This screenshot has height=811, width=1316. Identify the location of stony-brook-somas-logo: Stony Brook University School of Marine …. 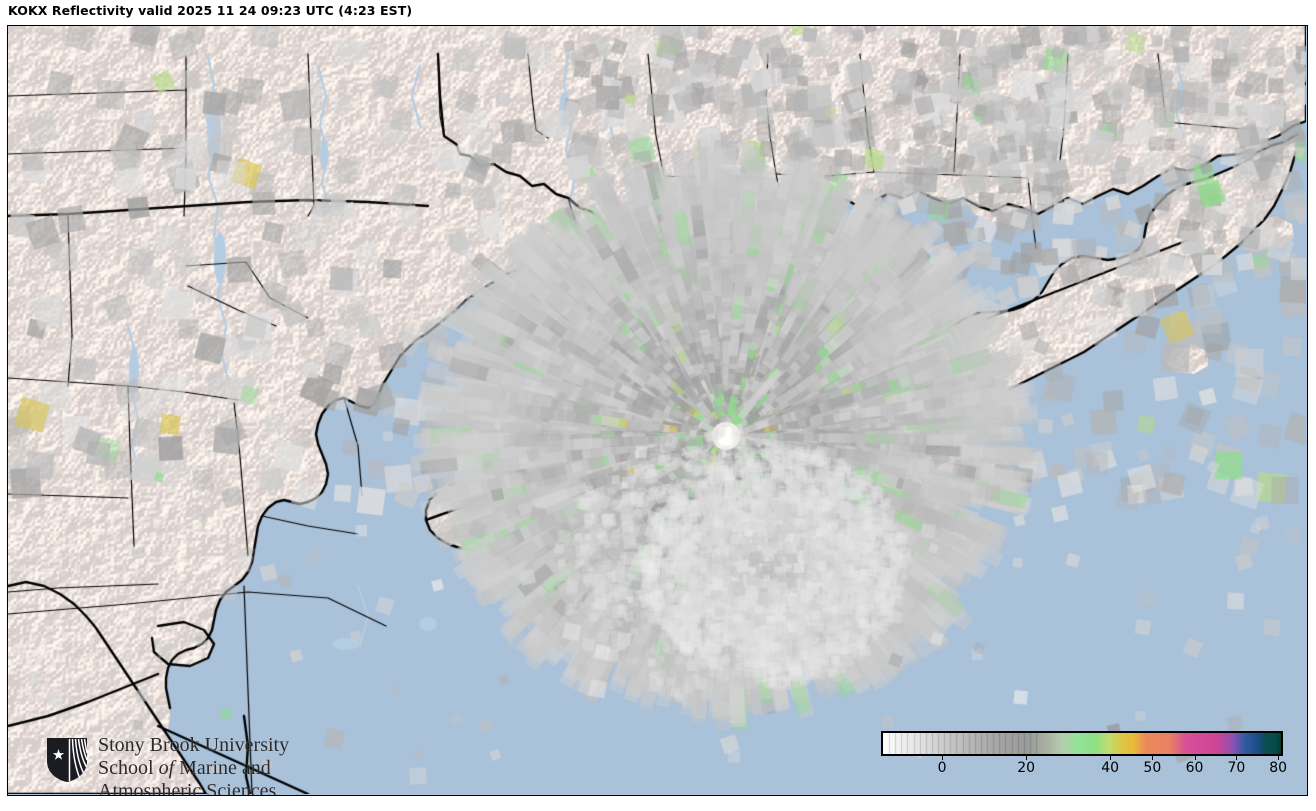
(181, 764).